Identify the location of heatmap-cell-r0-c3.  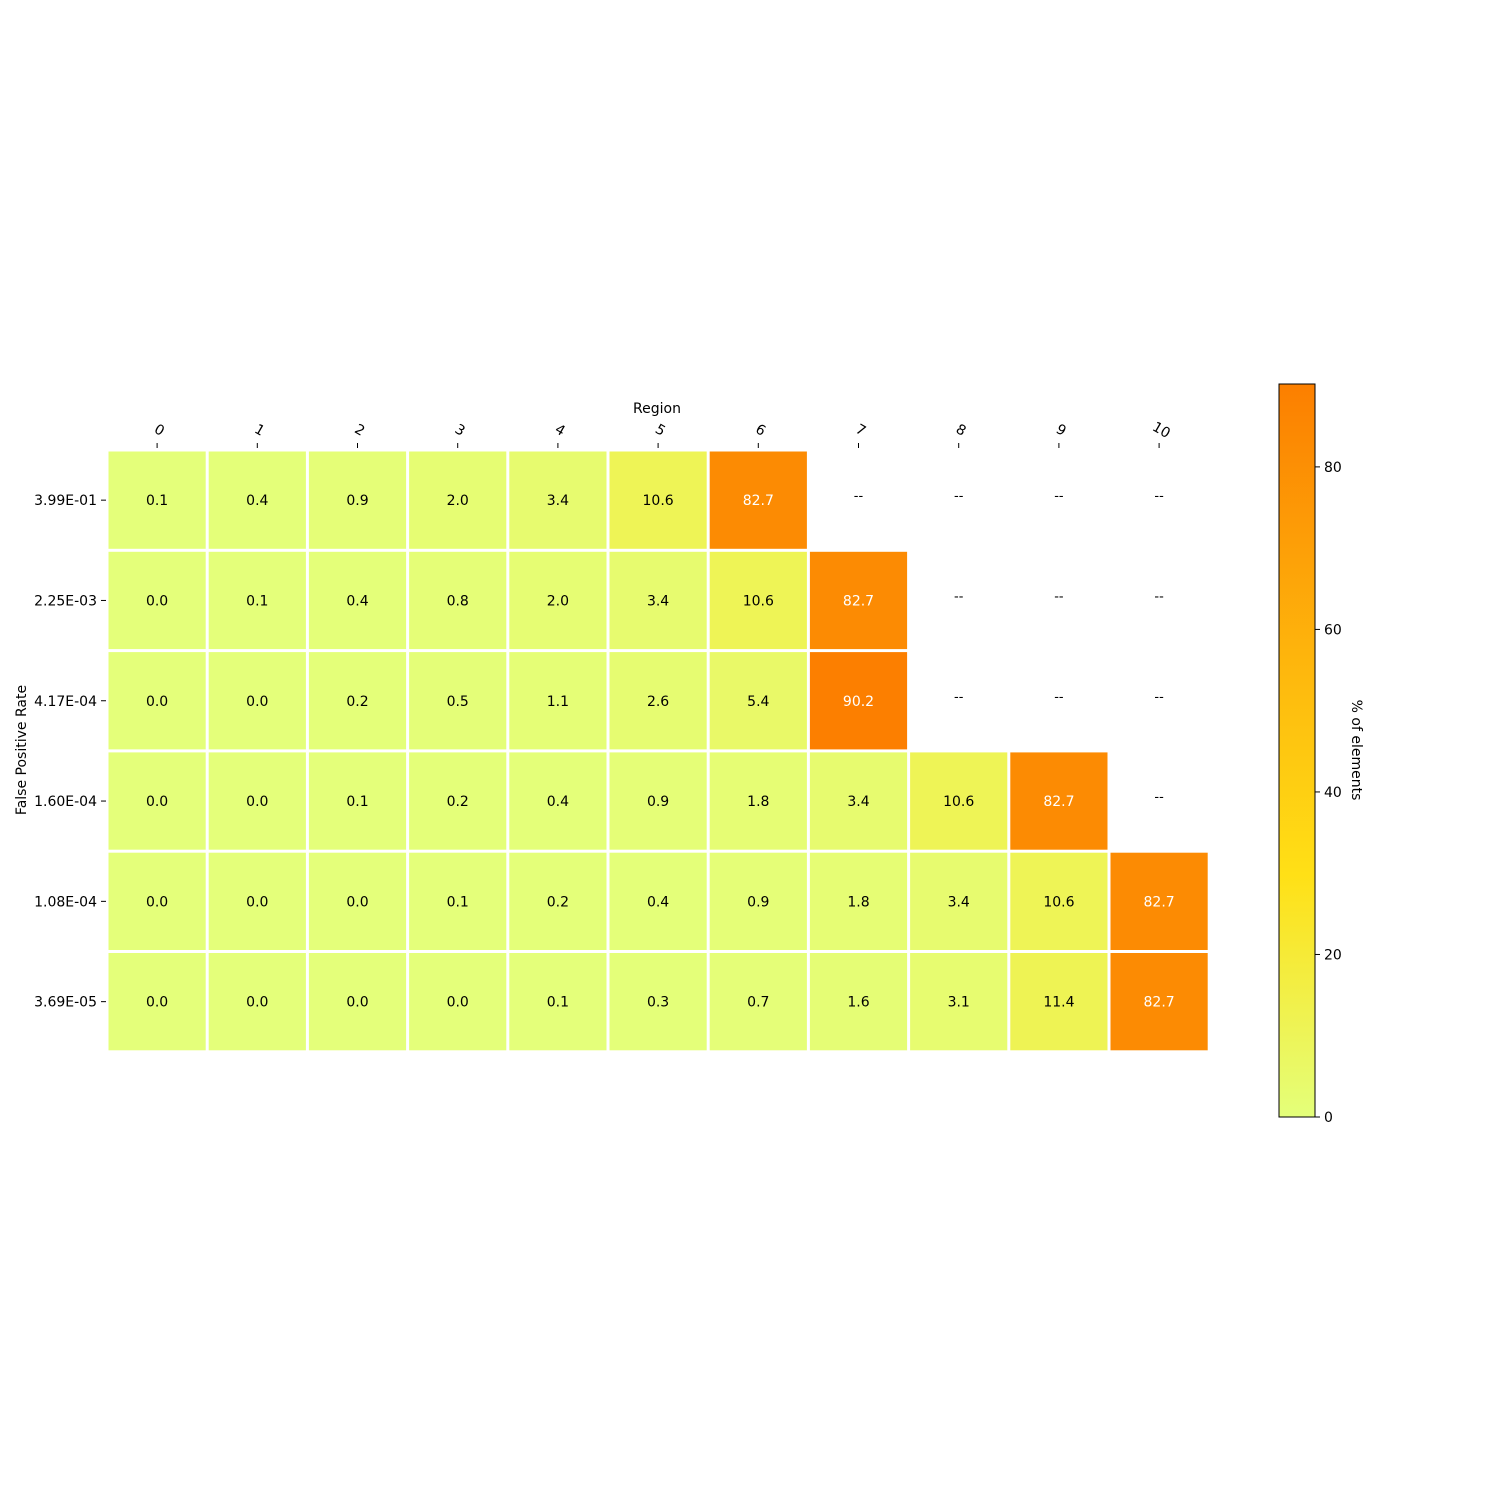
(458, 500).